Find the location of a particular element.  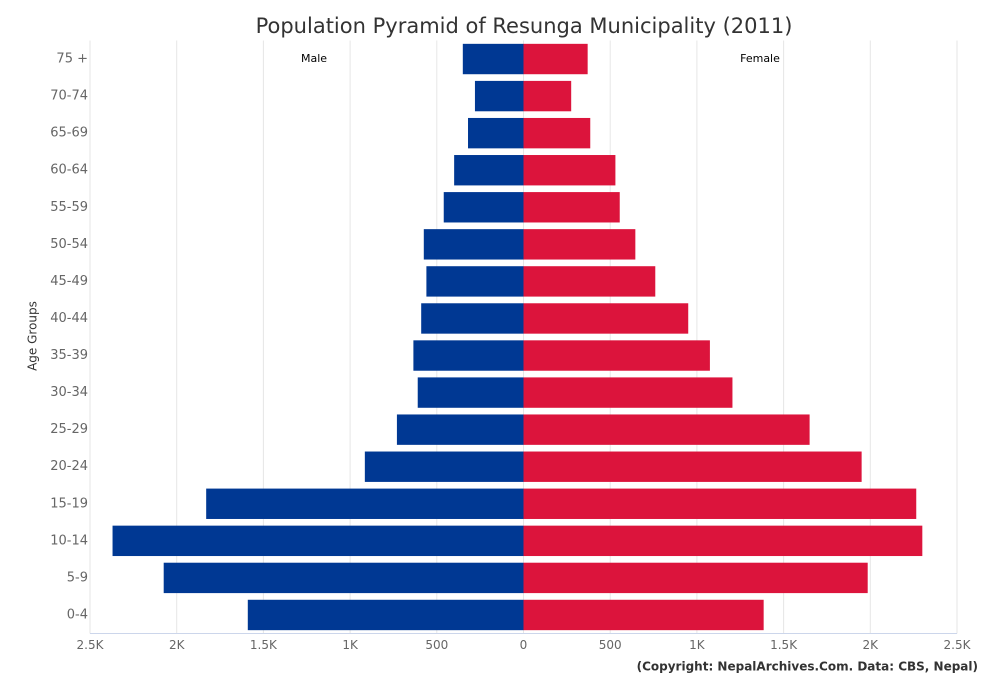

y-tick-label: 5-9 is located at coordinates (77, 577).